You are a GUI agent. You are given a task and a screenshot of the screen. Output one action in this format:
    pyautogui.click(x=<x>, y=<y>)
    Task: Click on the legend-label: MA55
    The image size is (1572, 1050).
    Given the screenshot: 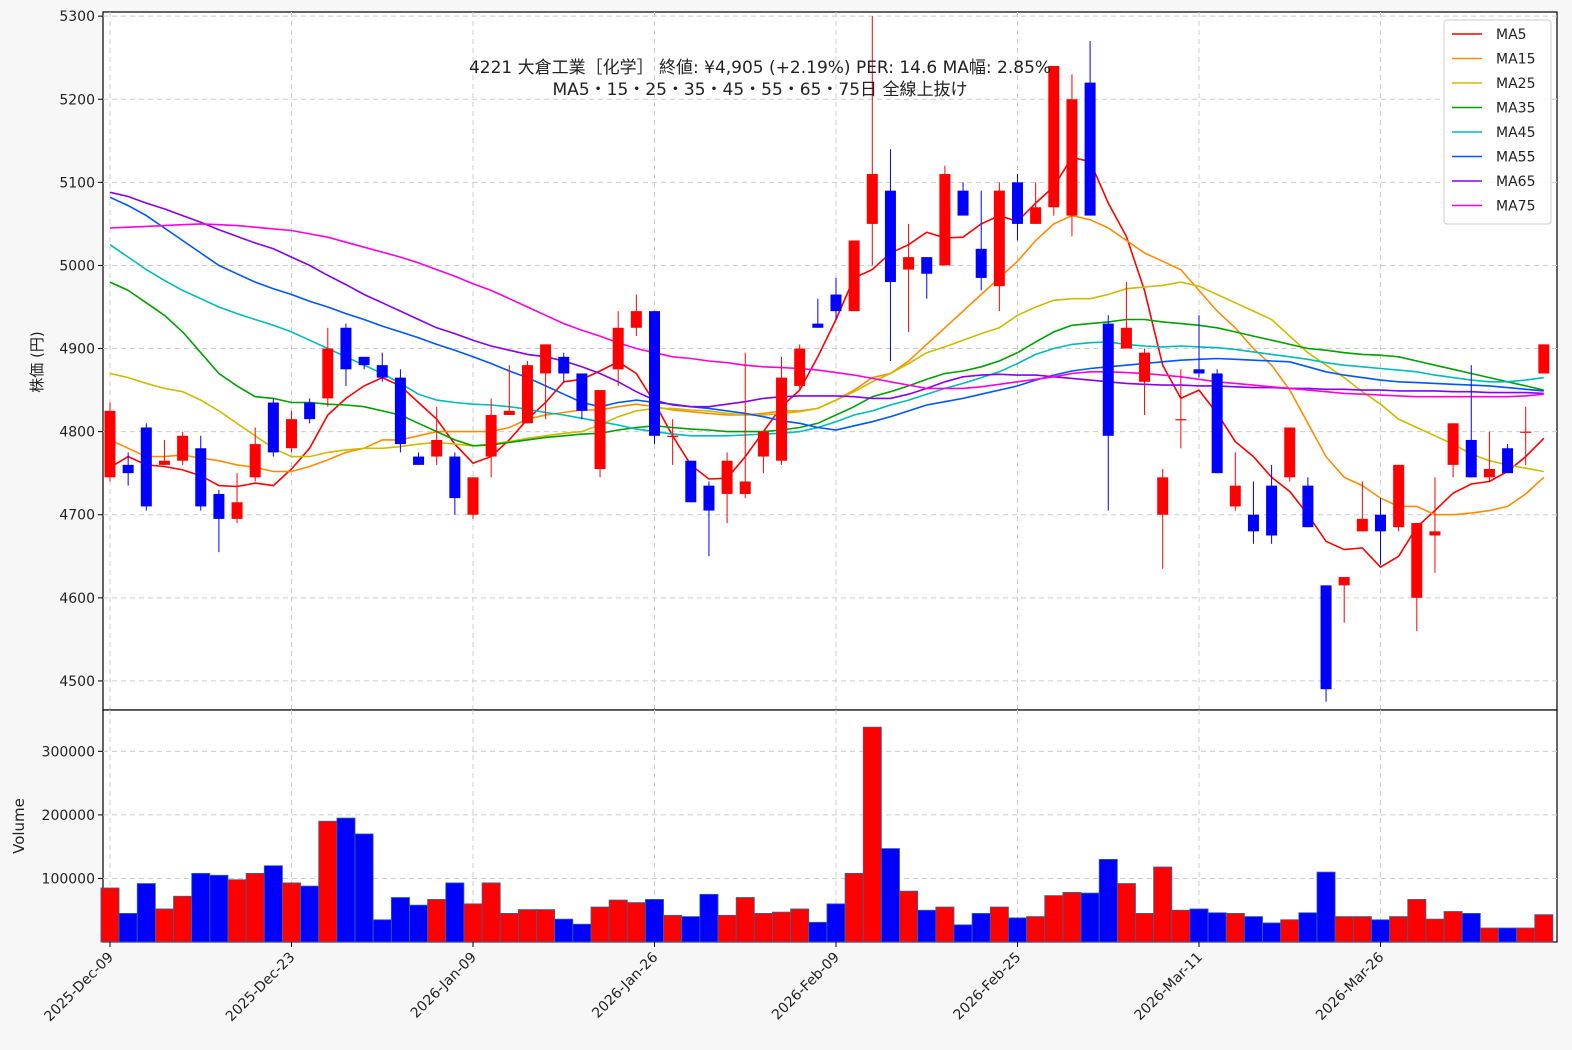 What is the action you would take?
    pyautogui.click(x=1515, y=158)
    